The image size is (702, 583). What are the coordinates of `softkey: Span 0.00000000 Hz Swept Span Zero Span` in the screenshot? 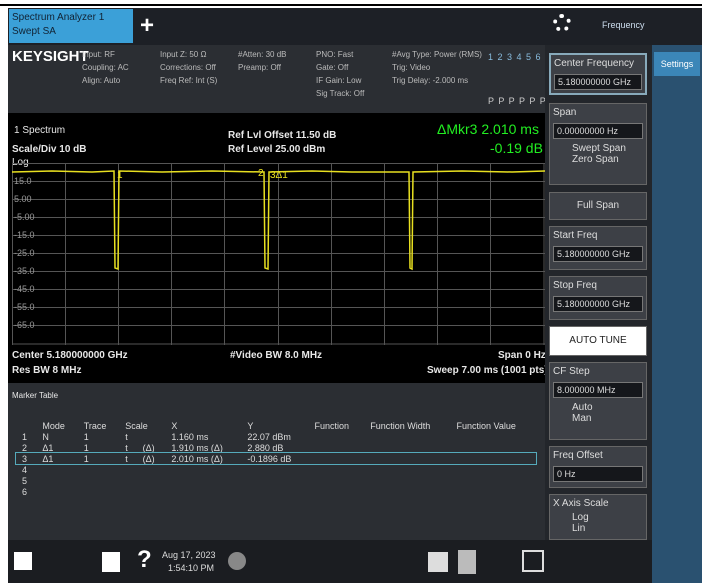 It's located at (598, 144).